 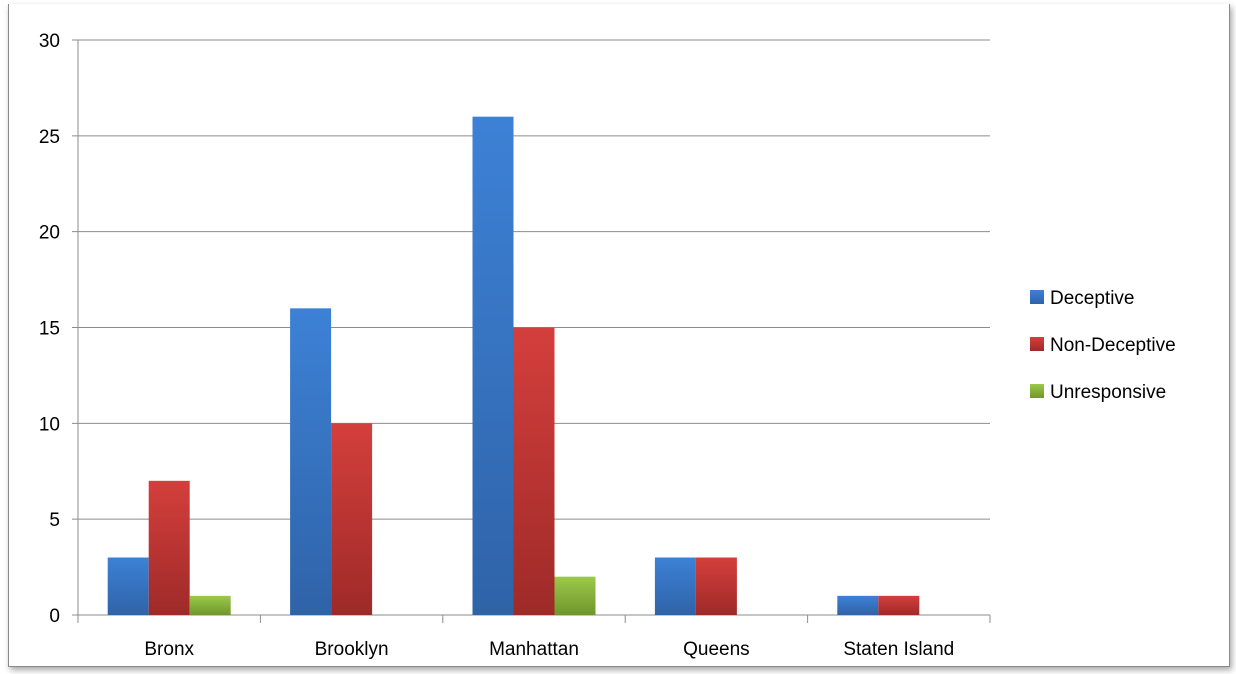 What do you see at coordinates (1113, 345) in the screenshot?
I see `legend-label: Non-Deceptive` at bounding box center [1113, 345].